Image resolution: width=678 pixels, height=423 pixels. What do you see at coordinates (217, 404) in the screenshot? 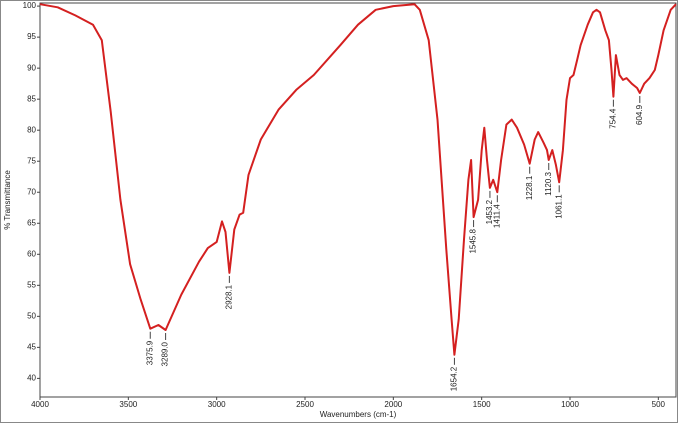
I see `x-tick-label: 3000` at bounding box center [217, 404].